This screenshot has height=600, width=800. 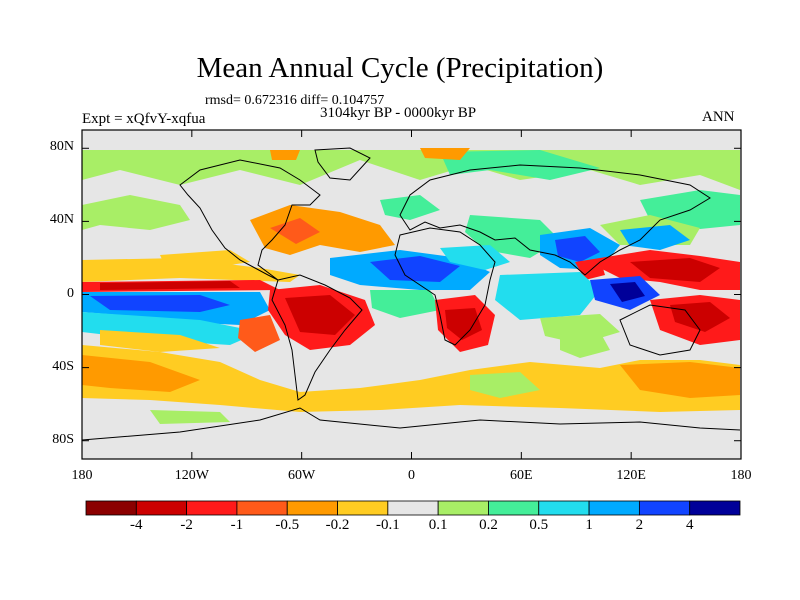 I want to click on coastline-north-america, so click(x=250, y=220).